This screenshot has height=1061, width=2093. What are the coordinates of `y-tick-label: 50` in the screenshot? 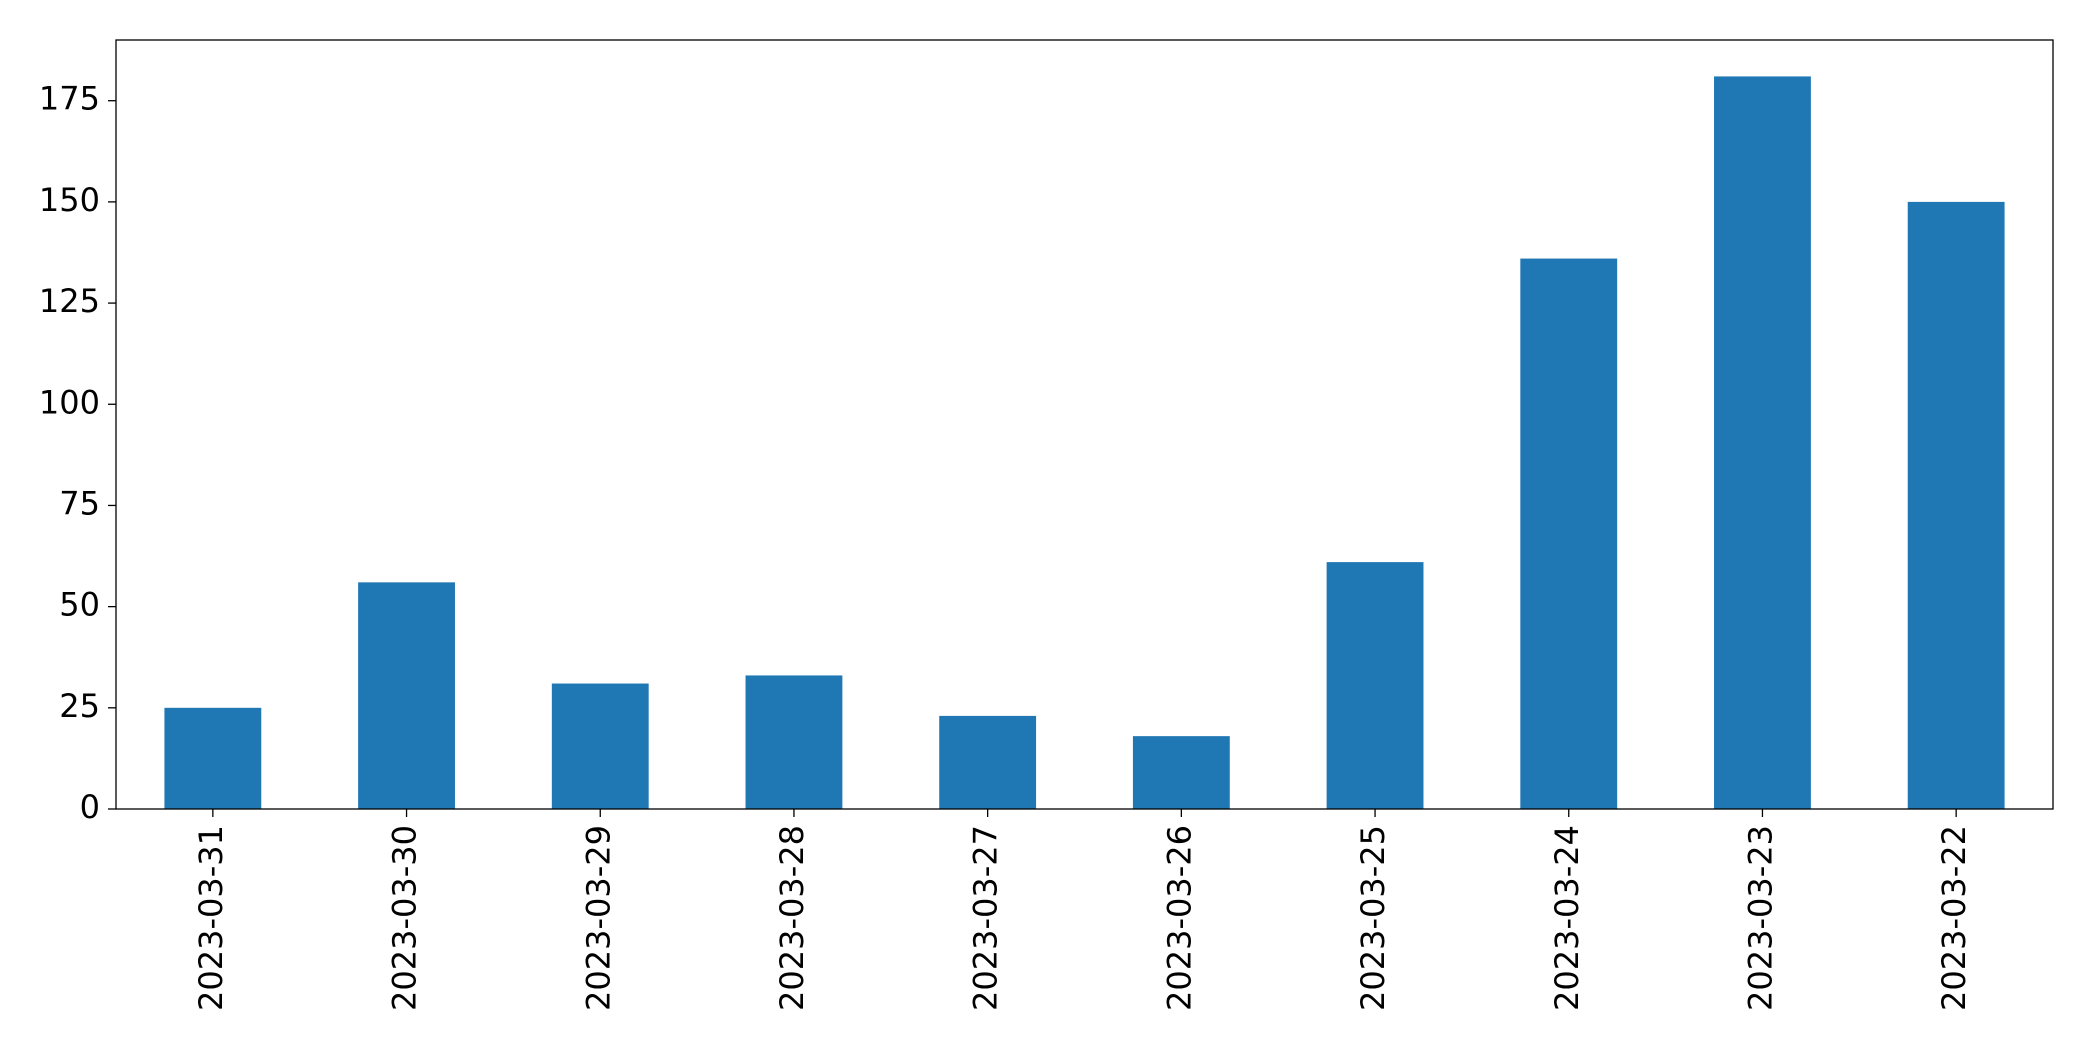 It's located at (79, 605).